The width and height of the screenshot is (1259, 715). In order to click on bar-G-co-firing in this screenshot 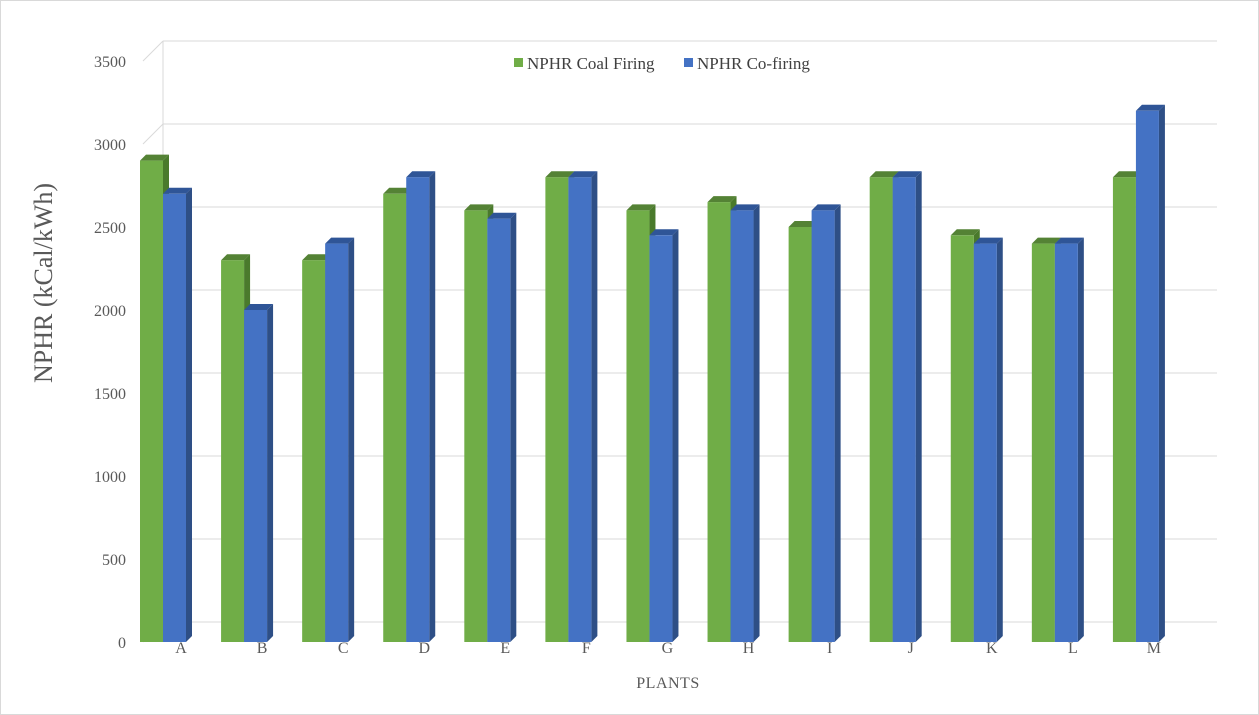, I will do `click(664, 436)`.